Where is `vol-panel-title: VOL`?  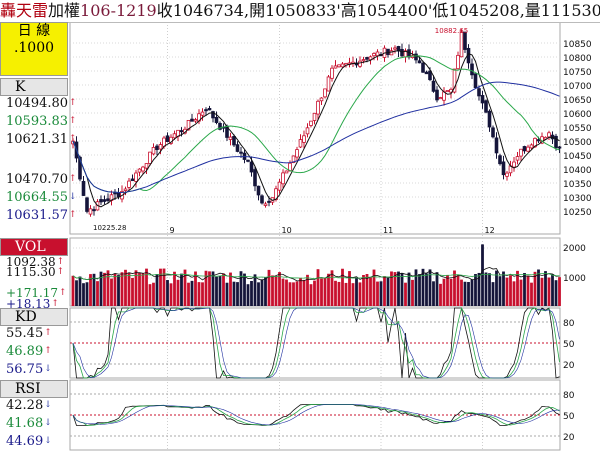 vol-panel-title: VOL is located at coordinates (34, 247).